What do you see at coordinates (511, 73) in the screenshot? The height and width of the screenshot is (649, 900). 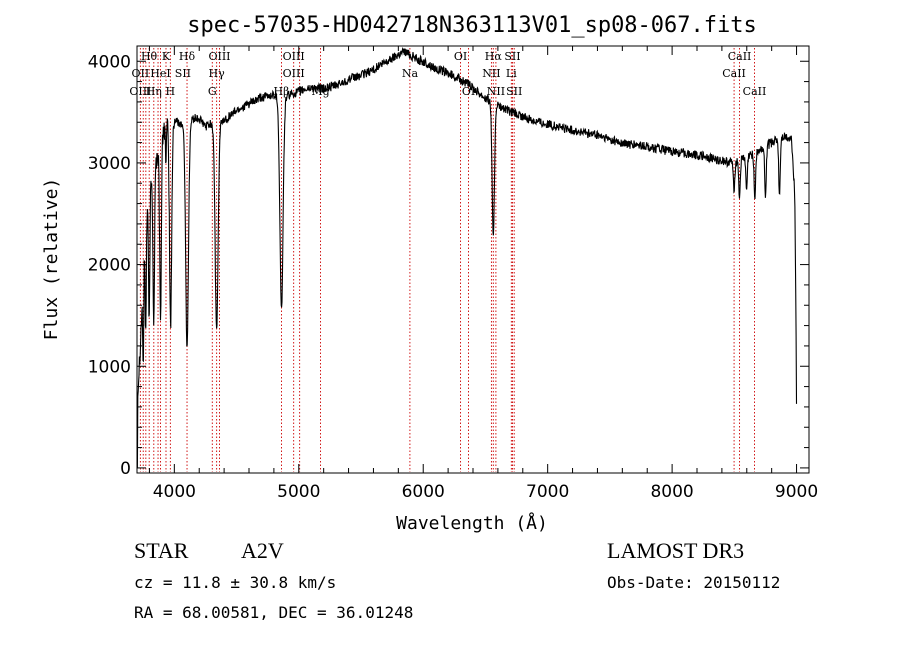 I see `line-label-16: Li` at bounding box center [511, 73].